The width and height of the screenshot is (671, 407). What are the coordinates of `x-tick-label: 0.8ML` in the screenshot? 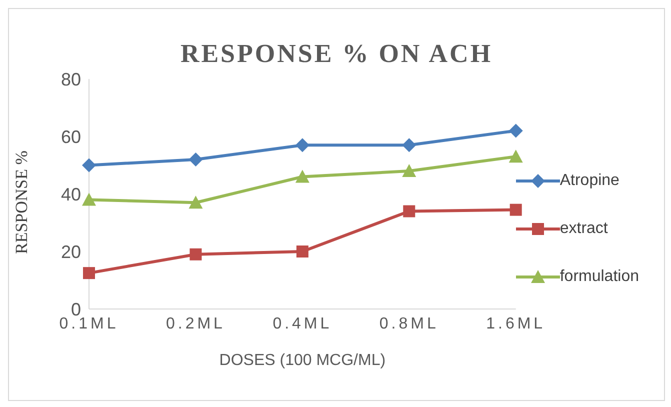 It's located at (409, 323).